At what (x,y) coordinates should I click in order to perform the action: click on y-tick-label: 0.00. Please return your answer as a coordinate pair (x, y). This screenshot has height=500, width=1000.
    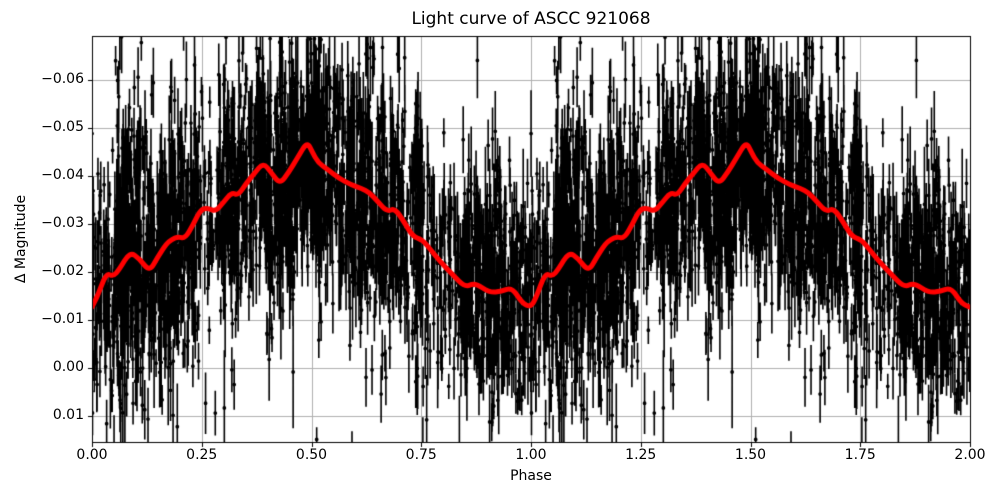
    Looking at the image, I should click on (68, 367).